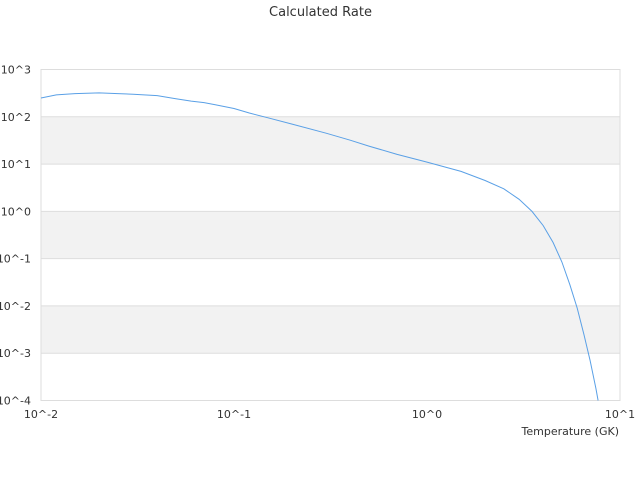 This screenshot has height=480, width=640. What do you see at coordinates (15, 306) in the screenshot?
I see `y-tick-label: 10^-2` at bounding box center [15, 306].